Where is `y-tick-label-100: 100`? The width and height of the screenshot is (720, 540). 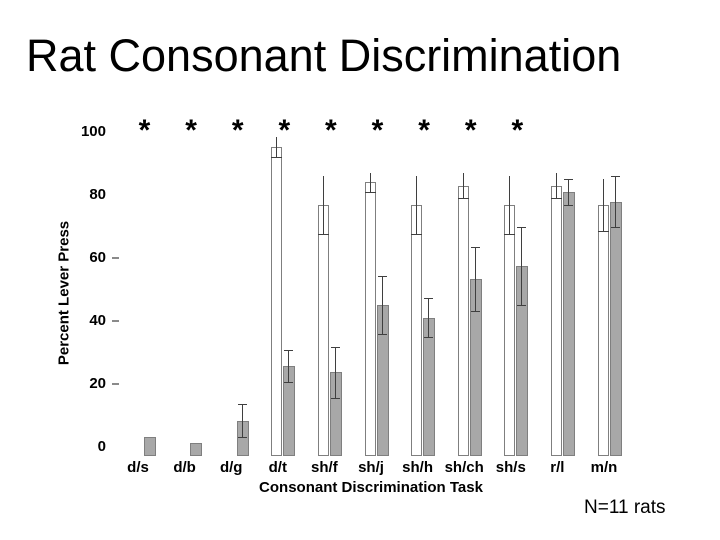 y-tick-label-100: 100 is located at coordinates (93, 131).